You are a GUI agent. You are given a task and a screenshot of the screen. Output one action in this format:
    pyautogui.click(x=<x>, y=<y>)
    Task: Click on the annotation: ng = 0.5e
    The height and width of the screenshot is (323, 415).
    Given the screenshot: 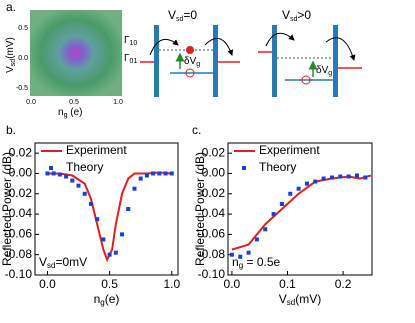 What is the action you would take?
    pyautogui.click(x=256, y=262)
    